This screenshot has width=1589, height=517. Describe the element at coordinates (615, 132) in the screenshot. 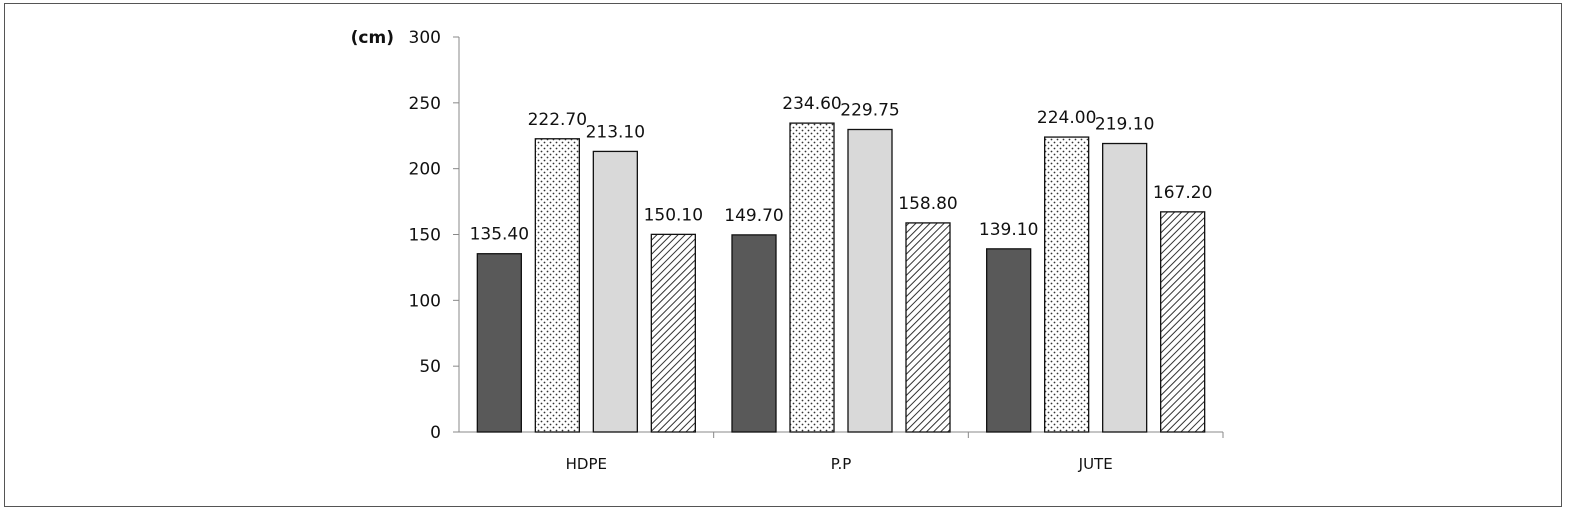

I see `data-label: 213.10` at that location.